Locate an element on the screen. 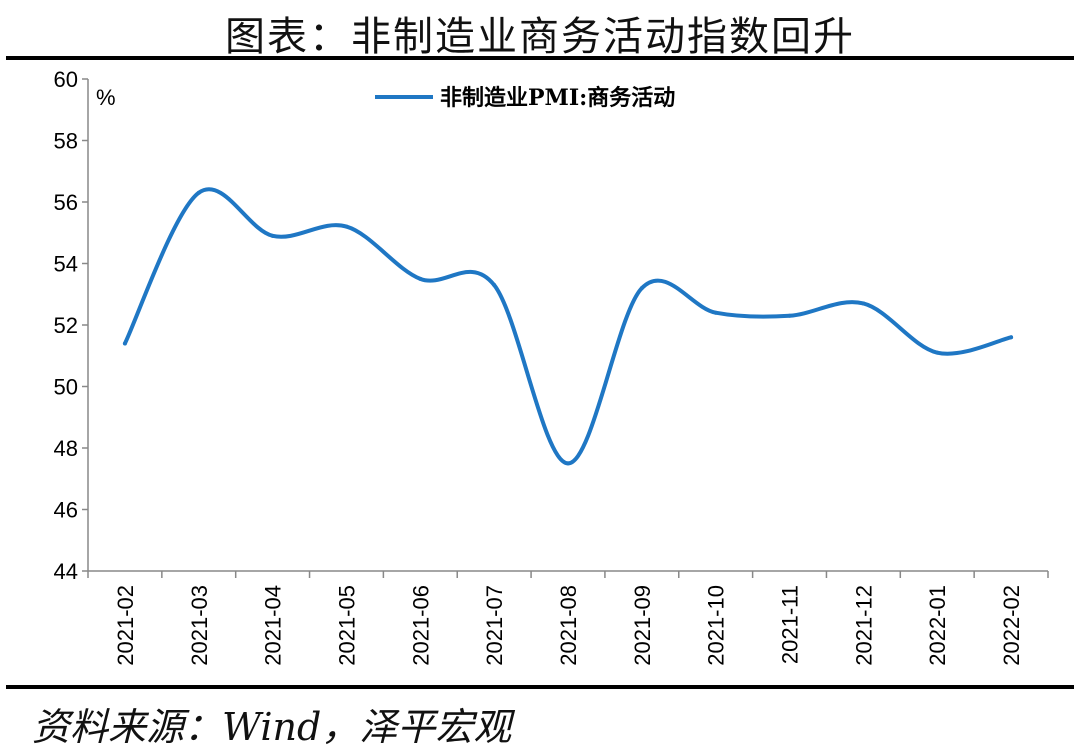 The image size is (1080, 751). y-tick-label: 48 is located at coordinates (66, 448).